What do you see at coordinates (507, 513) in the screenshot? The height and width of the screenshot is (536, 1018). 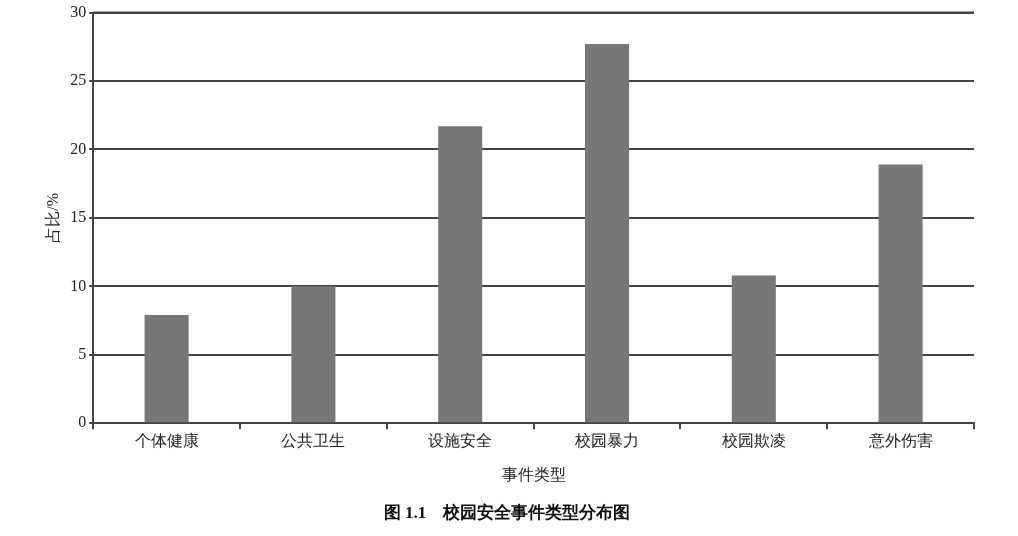 I see `text: 图 1.1 校园安全事件类型分布图` at bounding box center [507, 513].